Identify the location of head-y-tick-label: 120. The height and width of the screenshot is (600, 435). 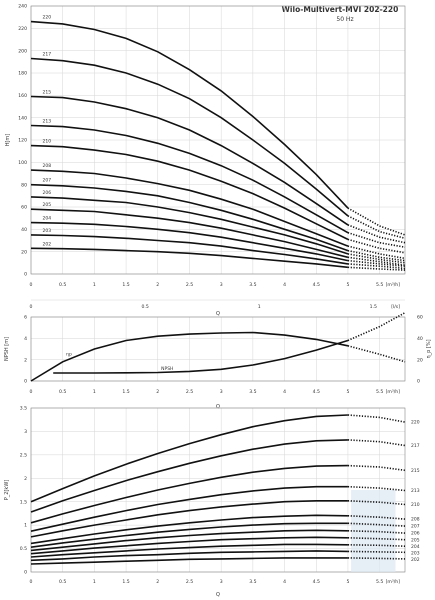
(22, 141).